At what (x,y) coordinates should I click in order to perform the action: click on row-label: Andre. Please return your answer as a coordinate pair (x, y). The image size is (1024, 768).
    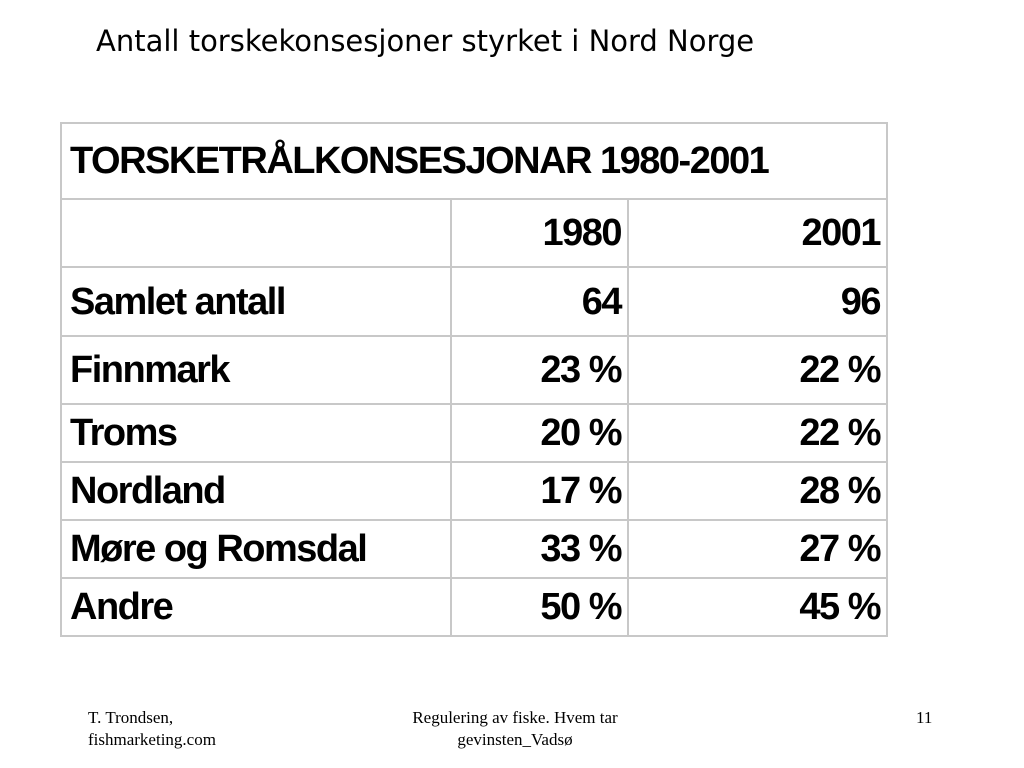
    Looking at the image, I should click on (256, 607).